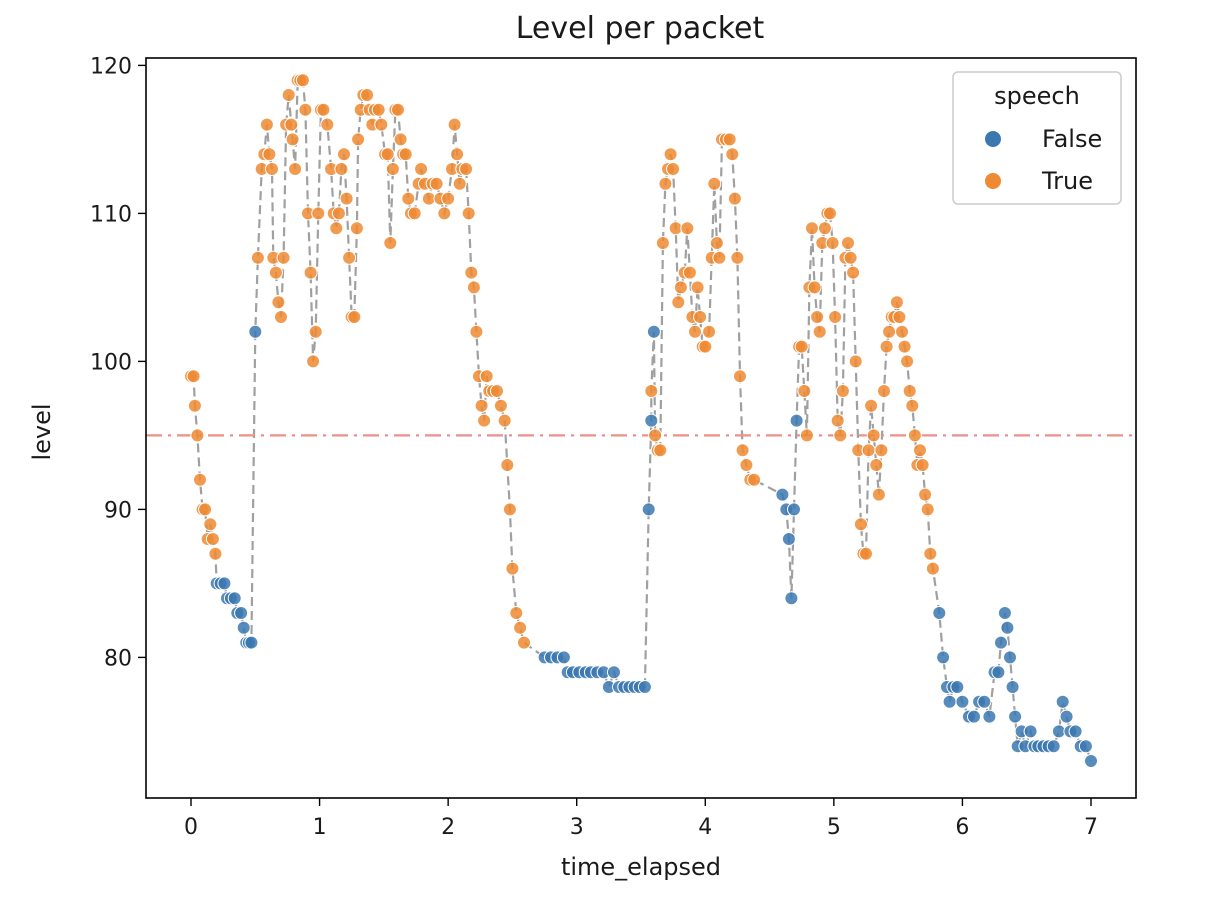 The image size is (1214, 910). Describe the element at coordinates (320, 827) in the screenshot. I see `x-tick-label: 1` at that location.